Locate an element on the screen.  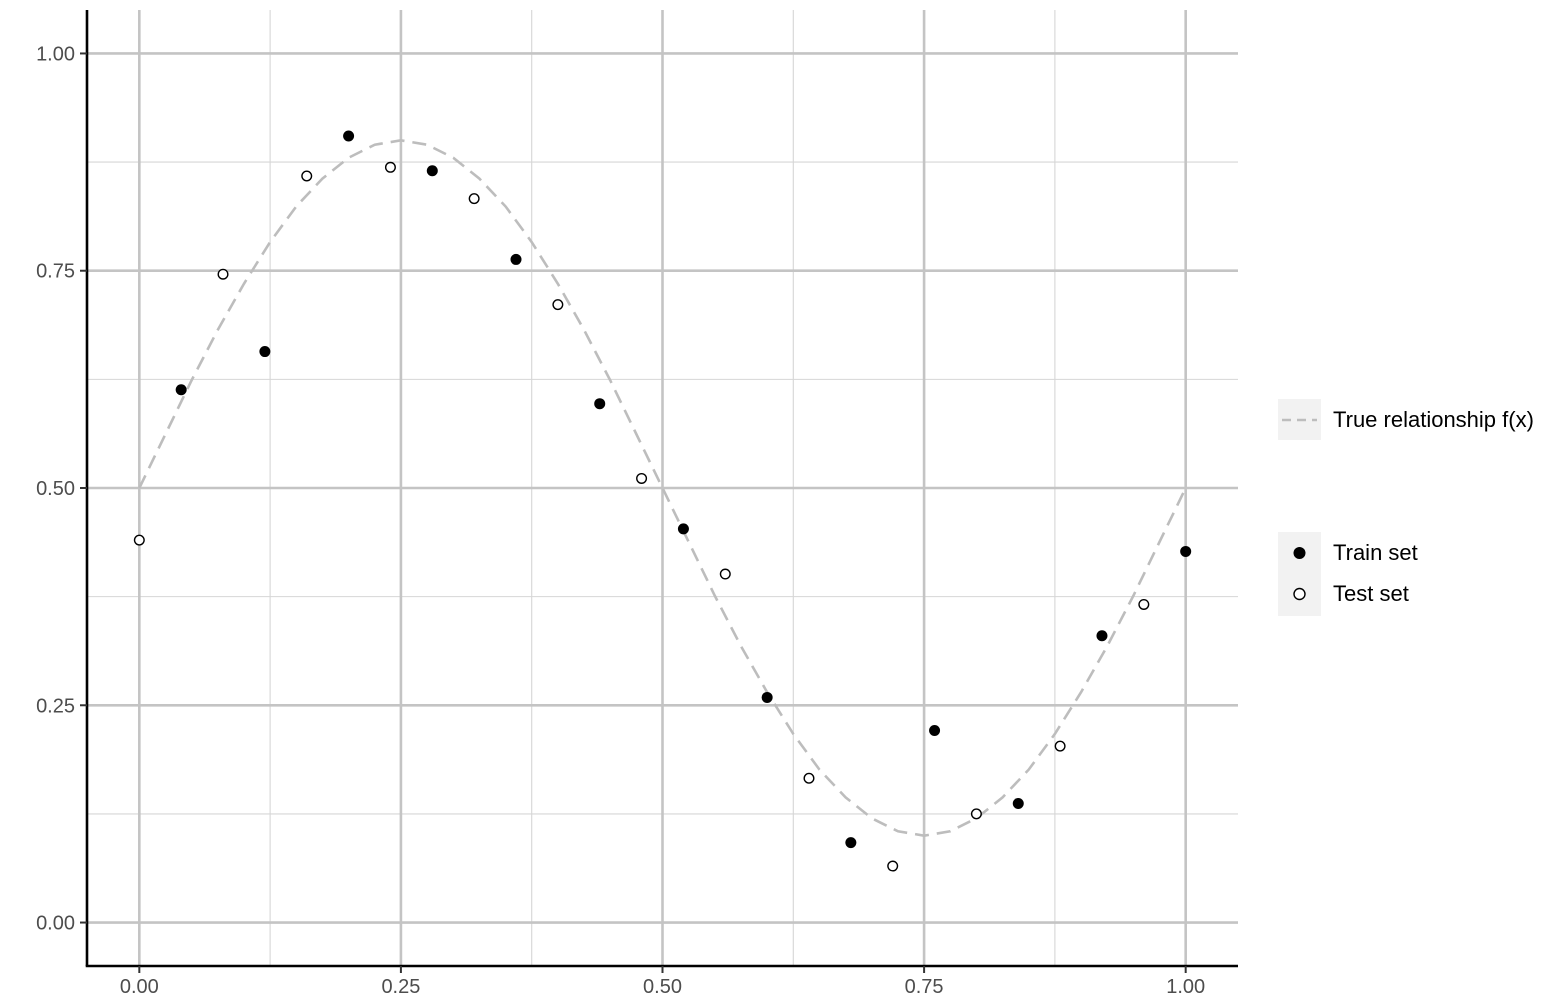
y-tick-label: 1.00 is located at coordinates (55, 54).